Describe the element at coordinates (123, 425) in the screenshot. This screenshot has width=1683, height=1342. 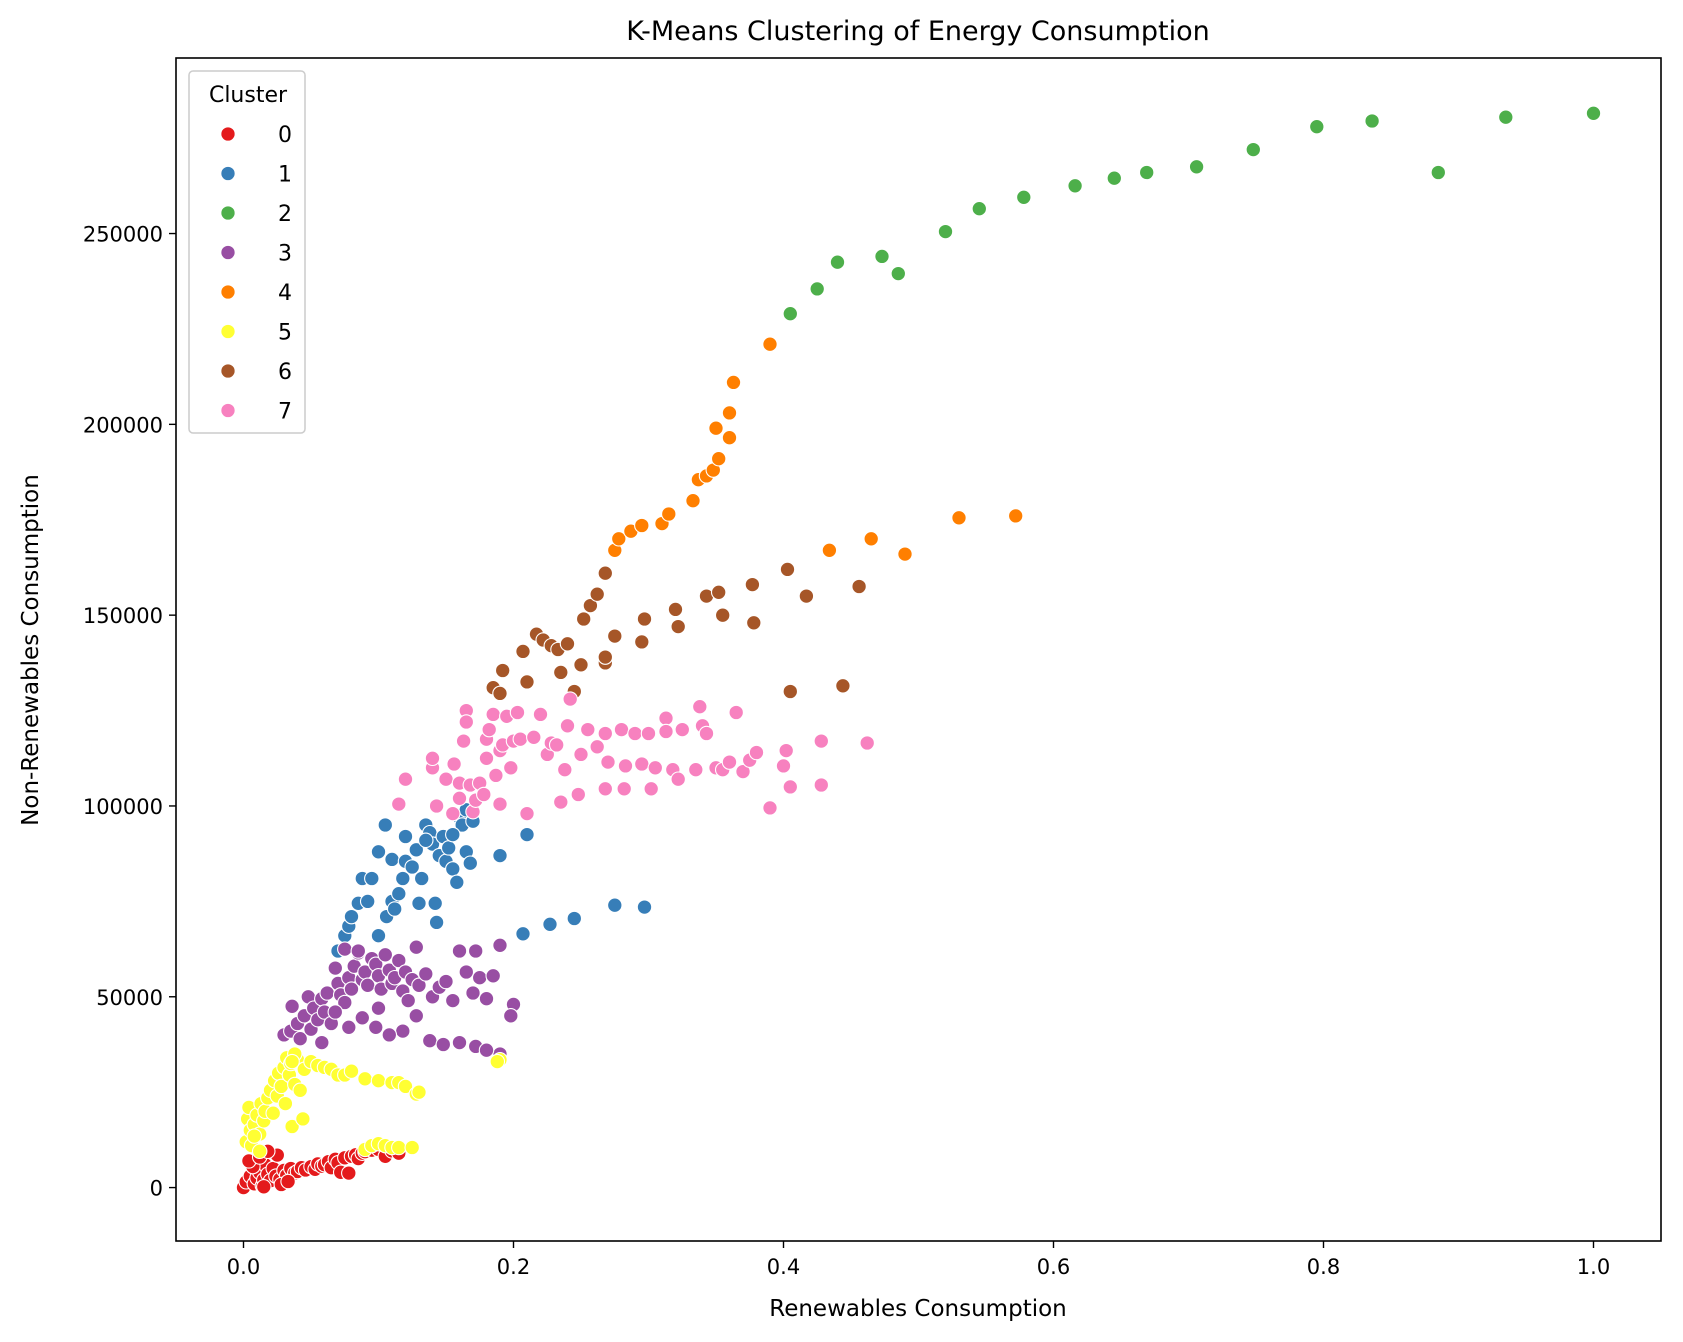
I see `y-tick-label: 200000` at that location.